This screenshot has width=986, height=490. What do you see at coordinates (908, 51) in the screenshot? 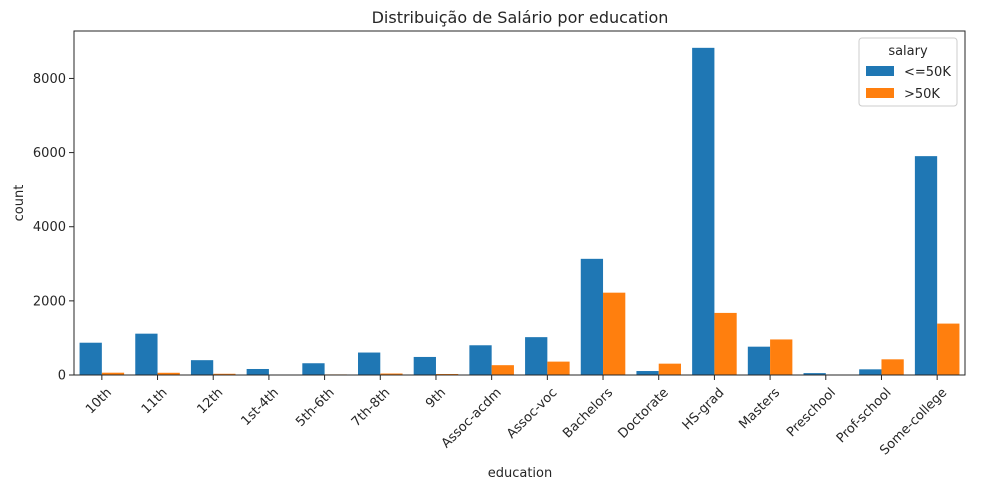
I see `legend-title: salary` at bounding box center [908, 51].